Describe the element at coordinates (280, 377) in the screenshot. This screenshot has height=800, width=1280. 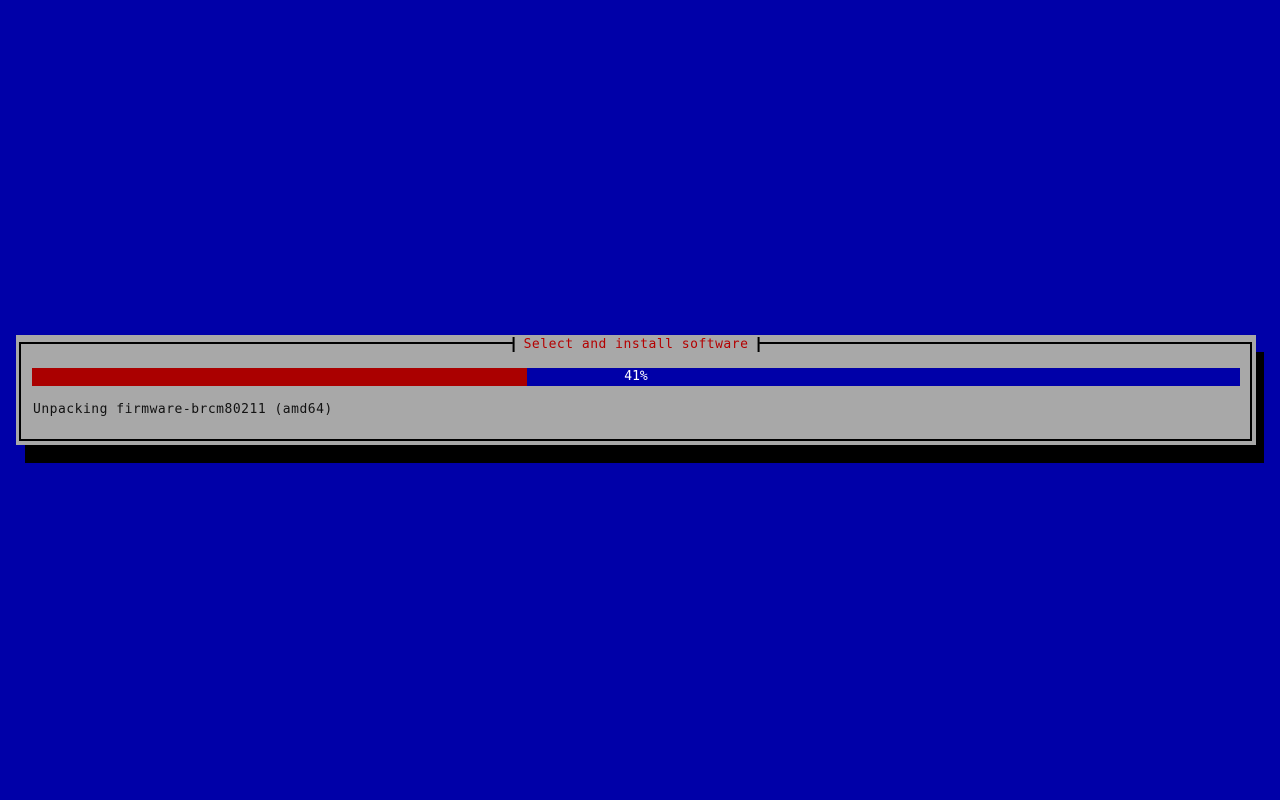
I see `progress-bar-fill` at that location.